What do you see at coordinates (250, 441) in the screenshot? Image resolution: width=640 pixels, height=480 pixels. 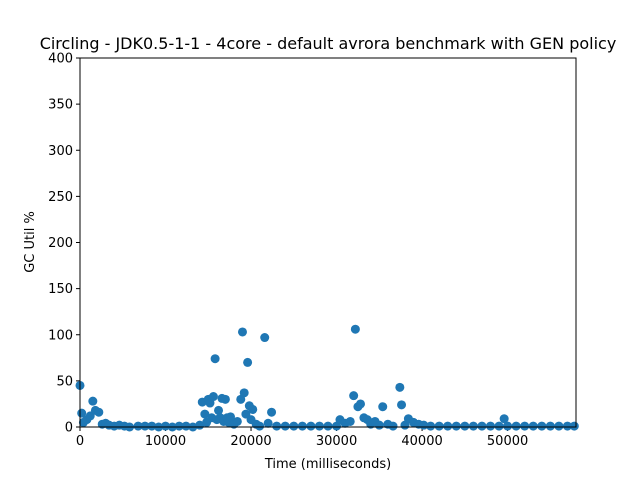 I see `x-tick-label: 20000` at bounding box center [250, 441].